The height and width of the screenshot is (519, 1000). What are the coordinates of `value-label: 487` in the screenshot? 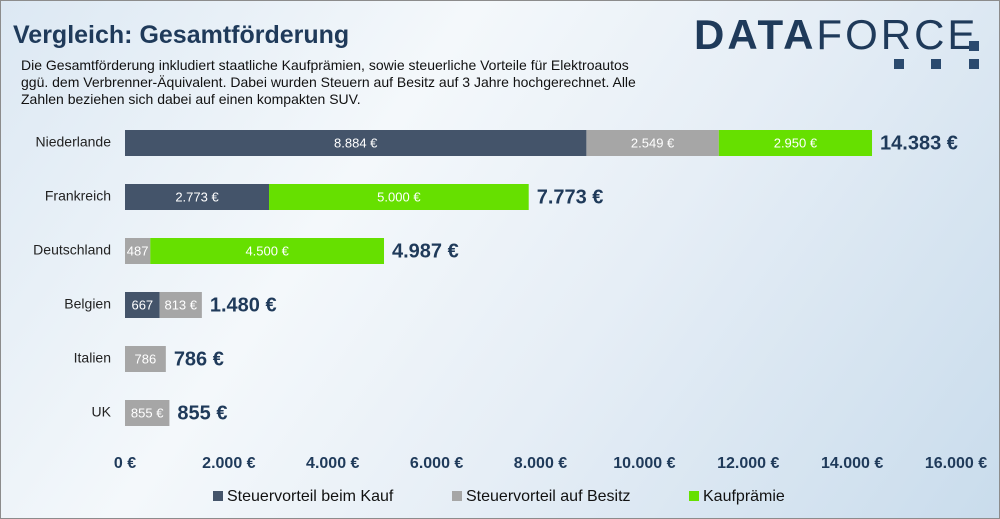 It's located at (138, 250).